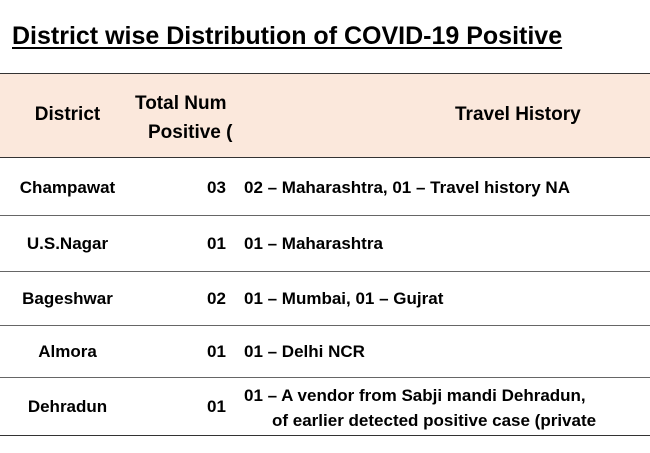 The image size is (650, 453). I want to click on total-cell: 02, so click(216, 298).